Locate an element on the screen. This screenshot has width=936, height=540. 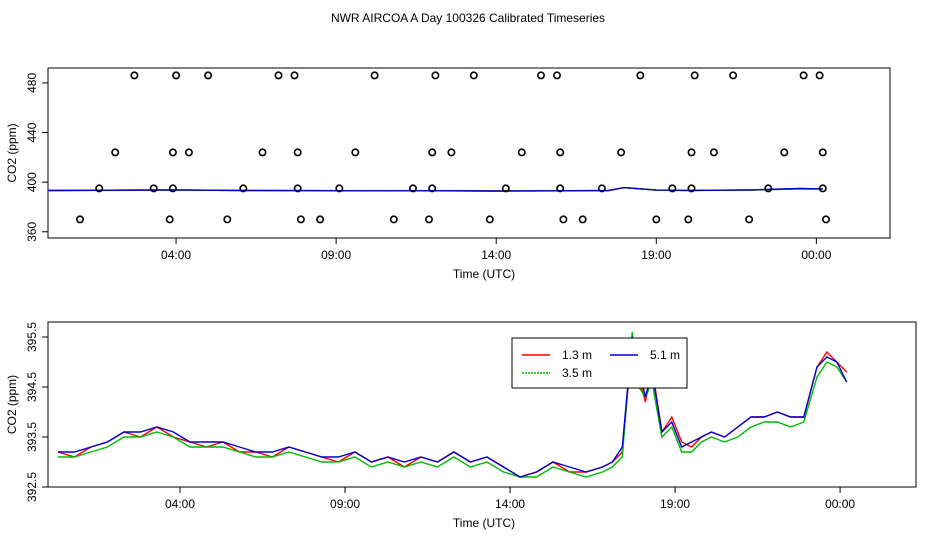
legend-label-5-1-m: 5.1 m is located at coordinates (665, 355).